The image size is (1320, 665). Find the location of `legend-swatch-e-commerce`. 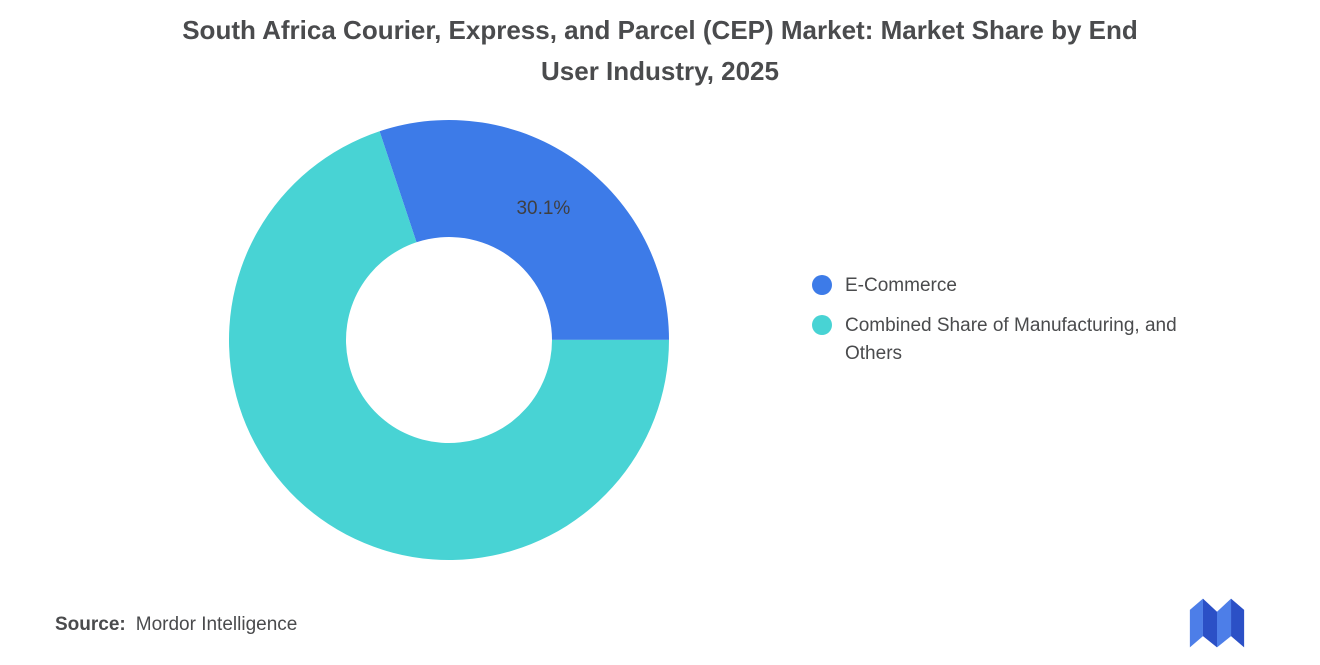

legend-swatch-e-commerce is located at coordinates (822, 285).